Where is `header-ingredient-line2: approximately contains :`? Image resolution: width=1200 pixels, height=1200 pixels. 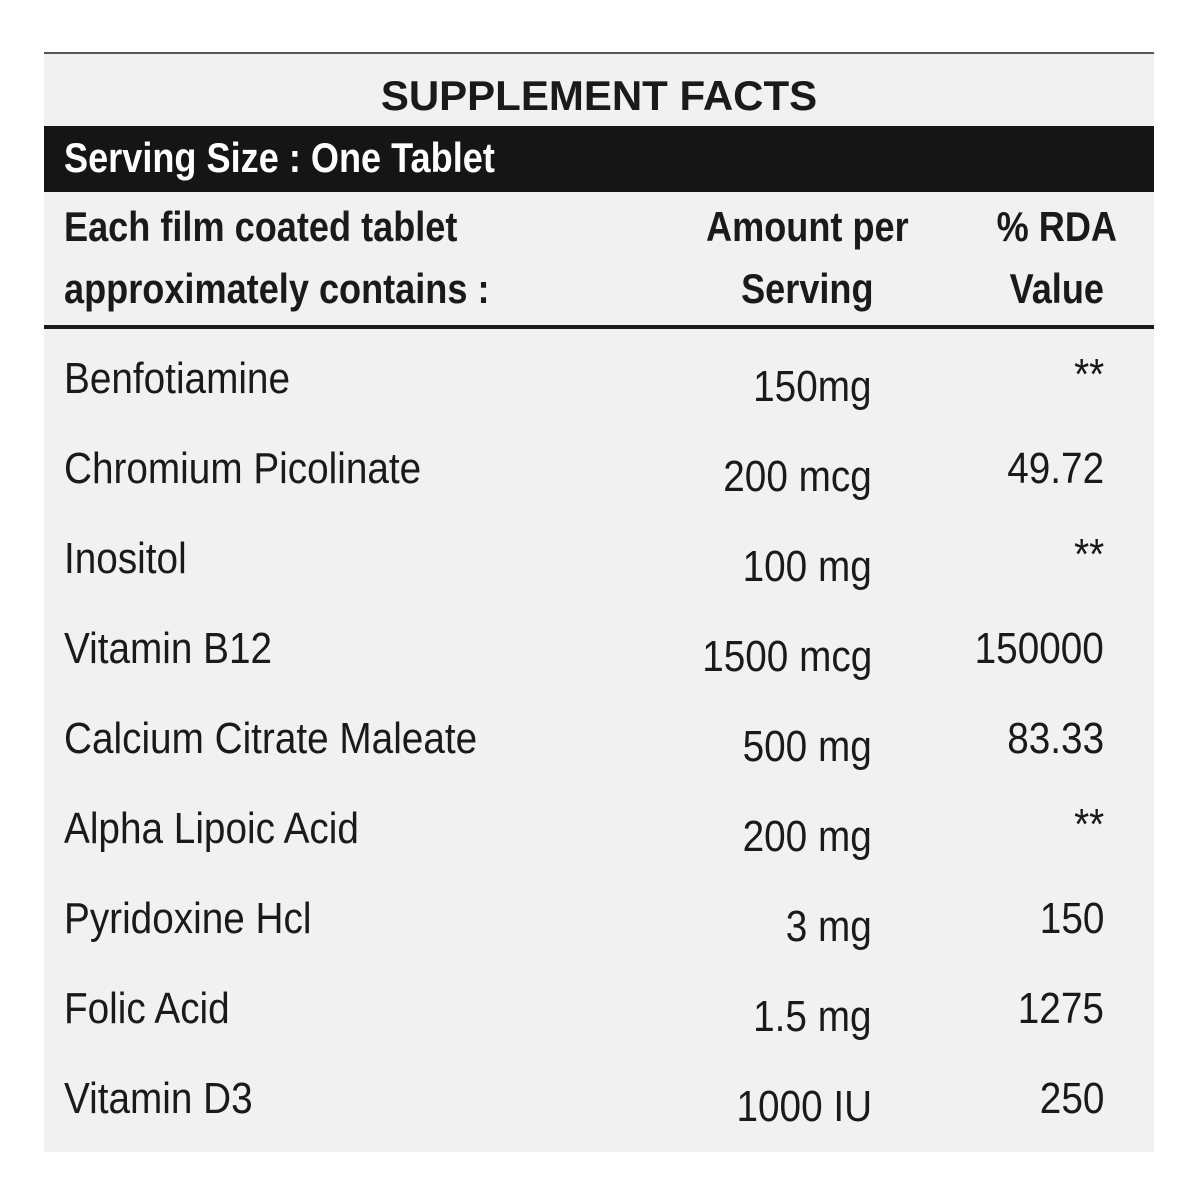 header-ingredient-line2: approximately contains : is located at coordinates (277, 288).